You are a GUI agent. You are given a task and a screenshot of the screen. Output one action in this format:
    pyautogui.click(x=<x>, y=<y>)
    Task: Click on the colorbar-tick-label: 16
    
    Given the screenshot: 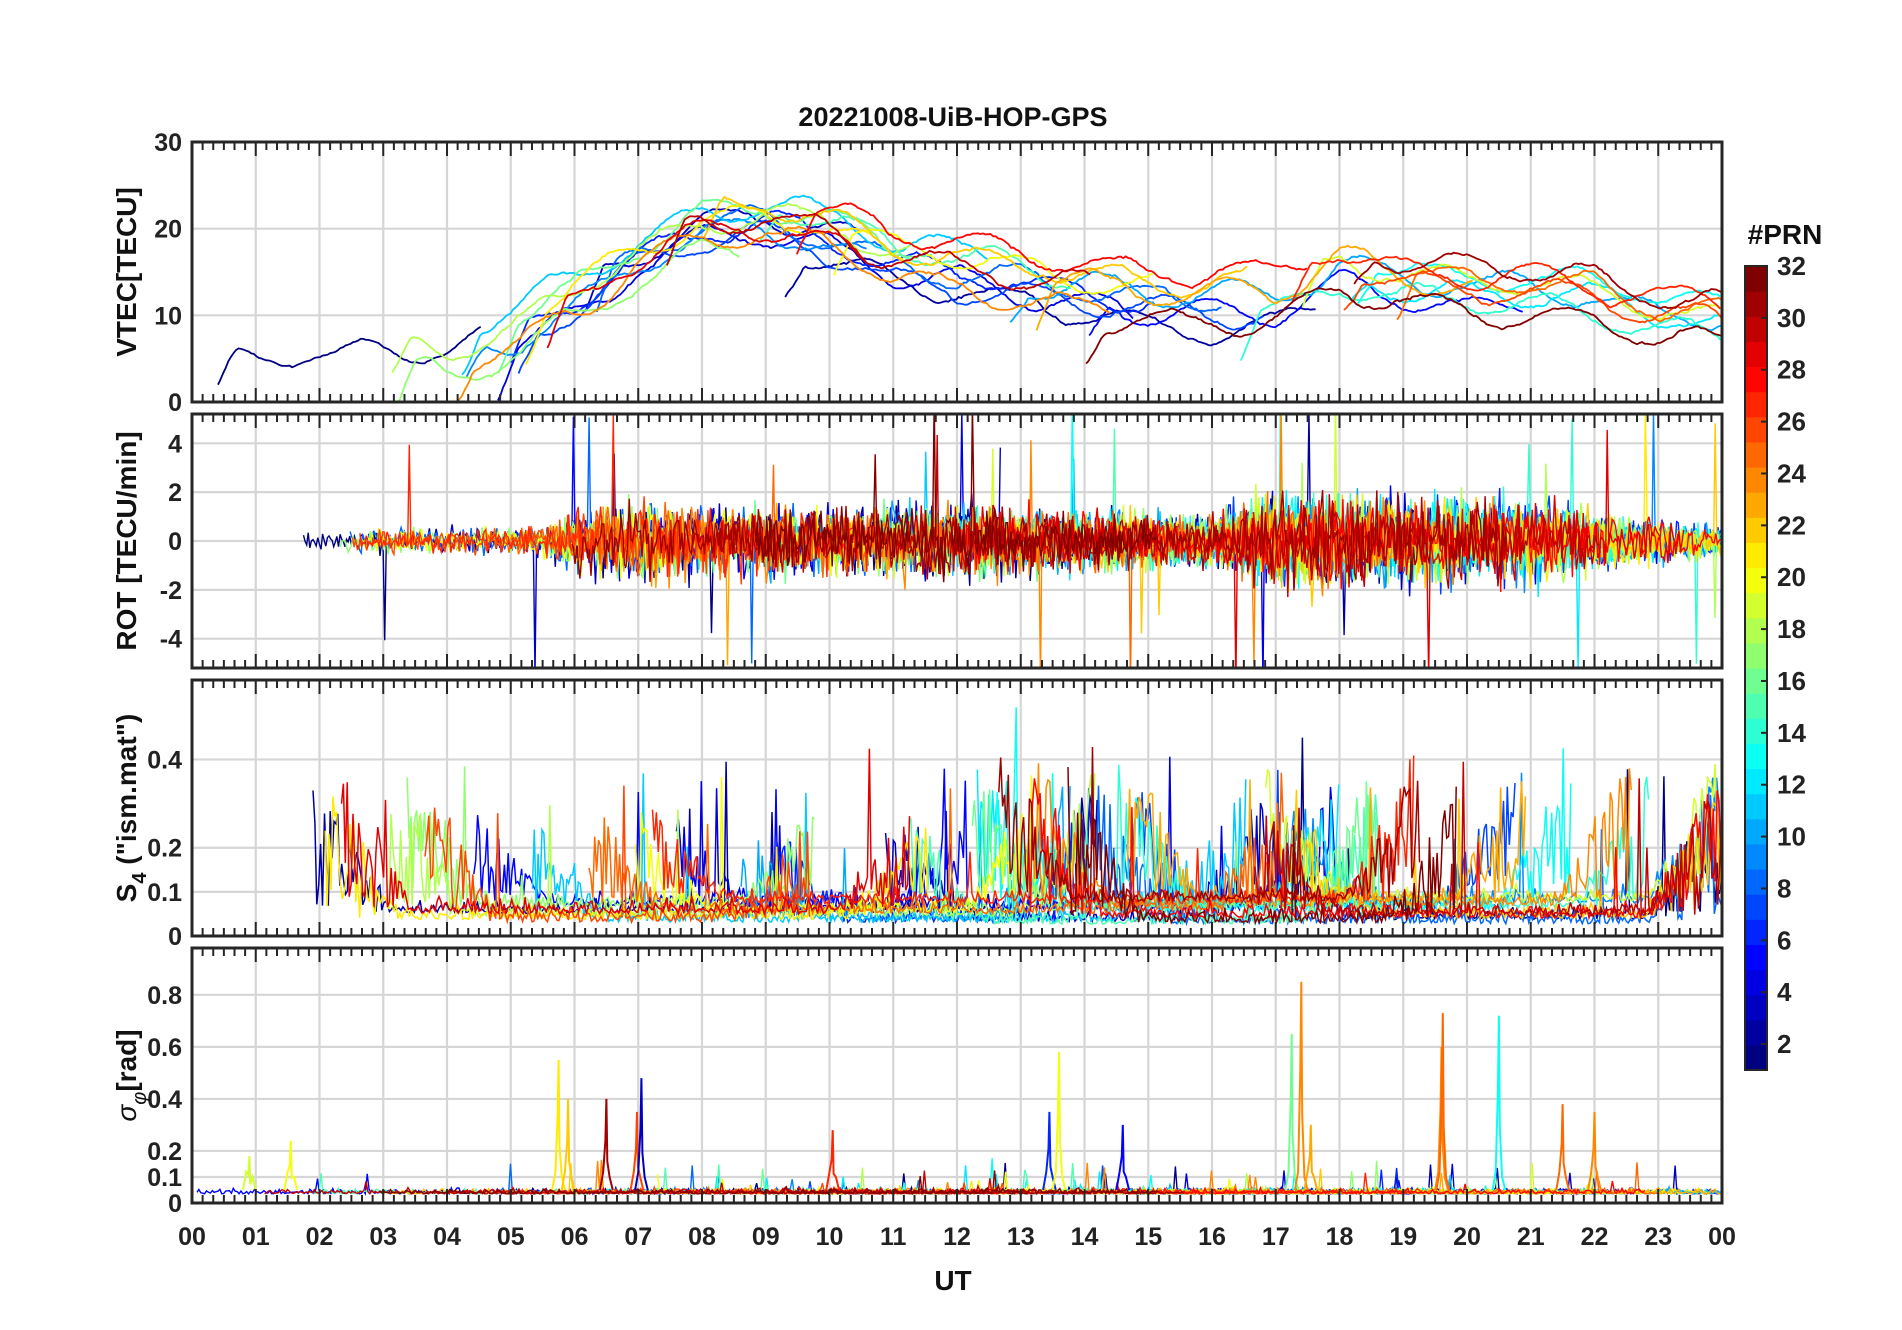 What is the action you would take?
    pyautogui.click(x=1791, y=681)
    